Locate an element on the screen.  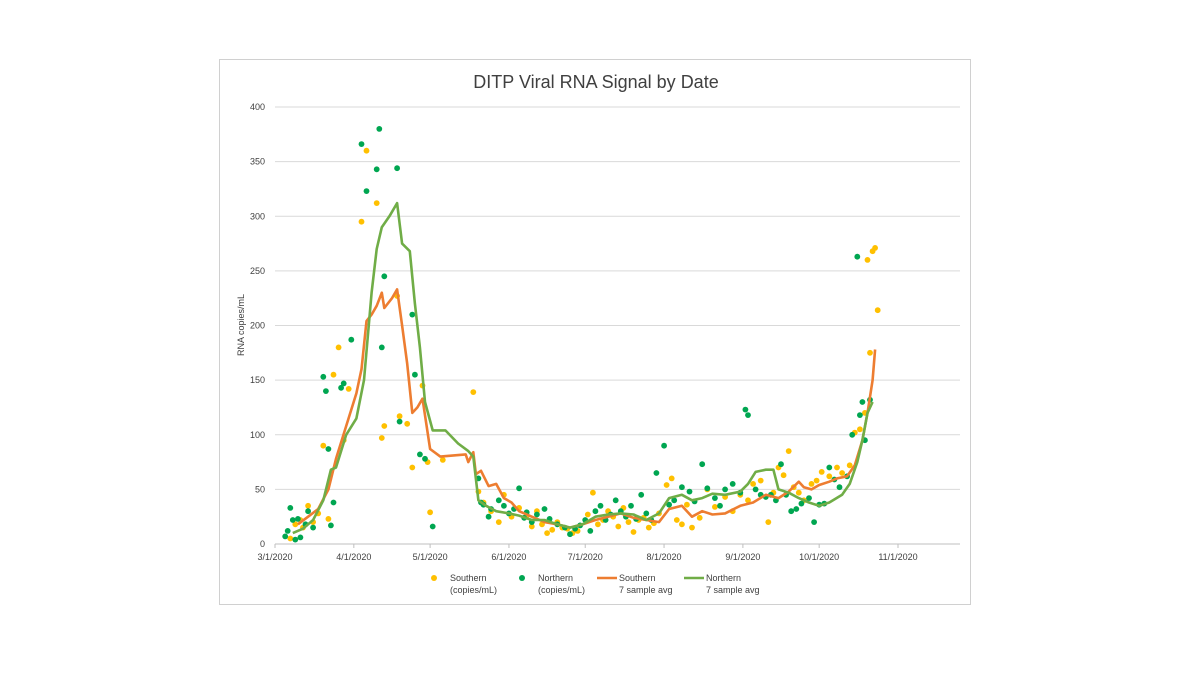
legend-label: (copies/mL) is located at coordinates (561, 590).